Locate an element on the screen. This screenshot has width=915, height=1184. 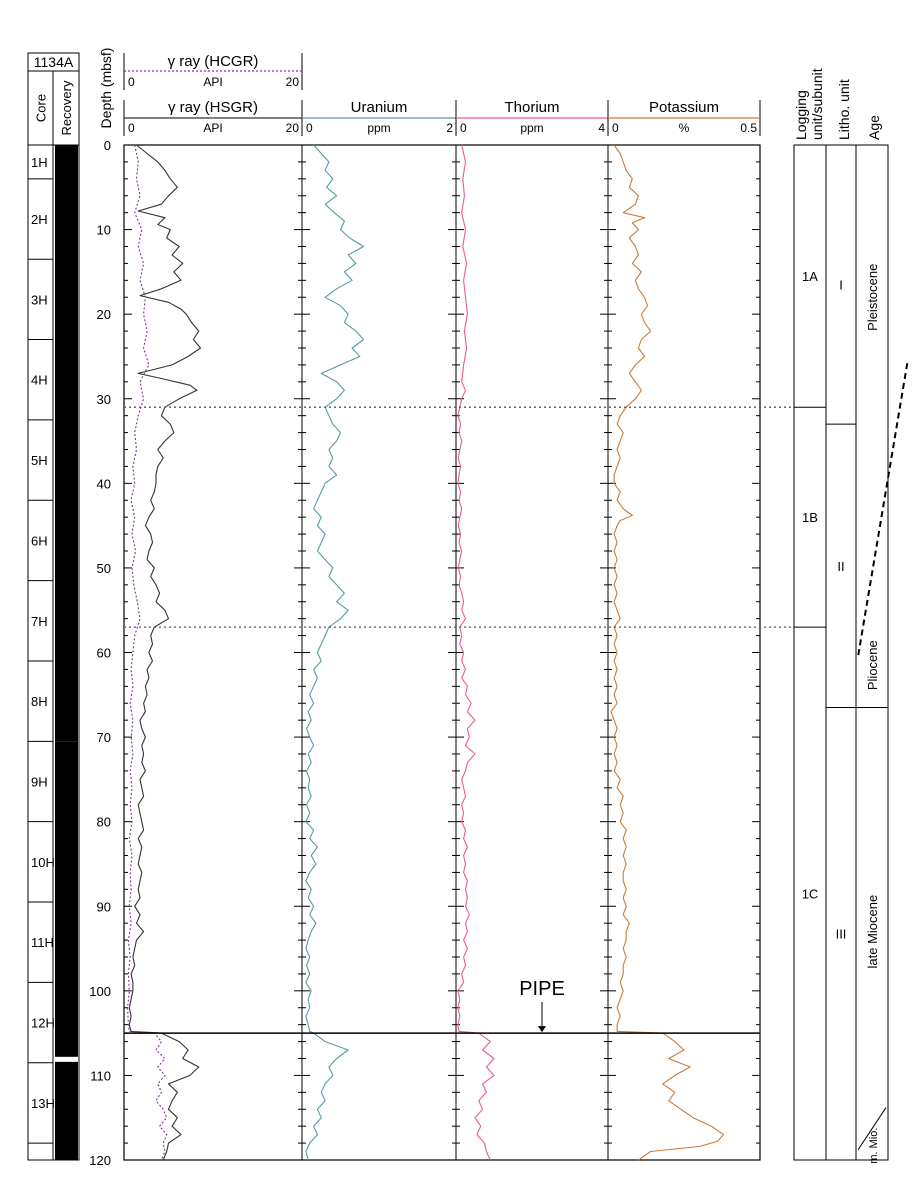
depth-axis: Depth (mbsf) 0 10 20 30 40 50 60 70 80 90 100 110 120 is located at coordinates (101, 608).